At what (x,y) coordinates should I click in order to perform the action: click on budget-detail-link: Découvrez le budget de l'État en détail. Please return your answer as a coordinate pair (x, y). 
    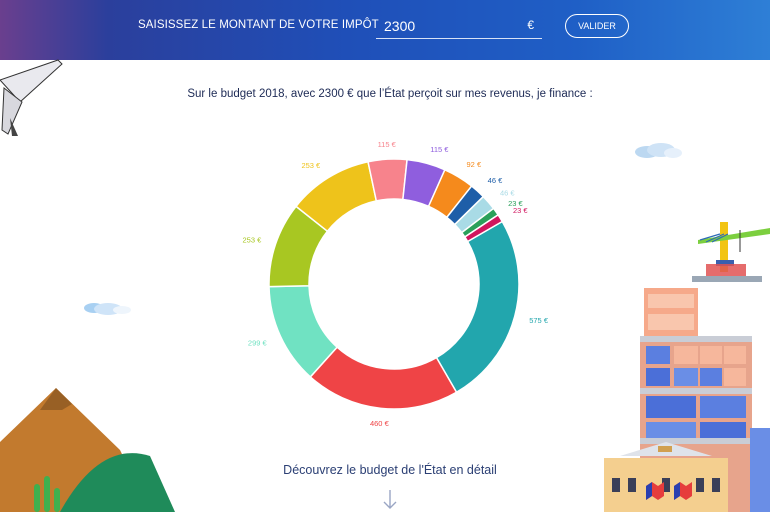
    Looking at the image, I should click on (390, 470).